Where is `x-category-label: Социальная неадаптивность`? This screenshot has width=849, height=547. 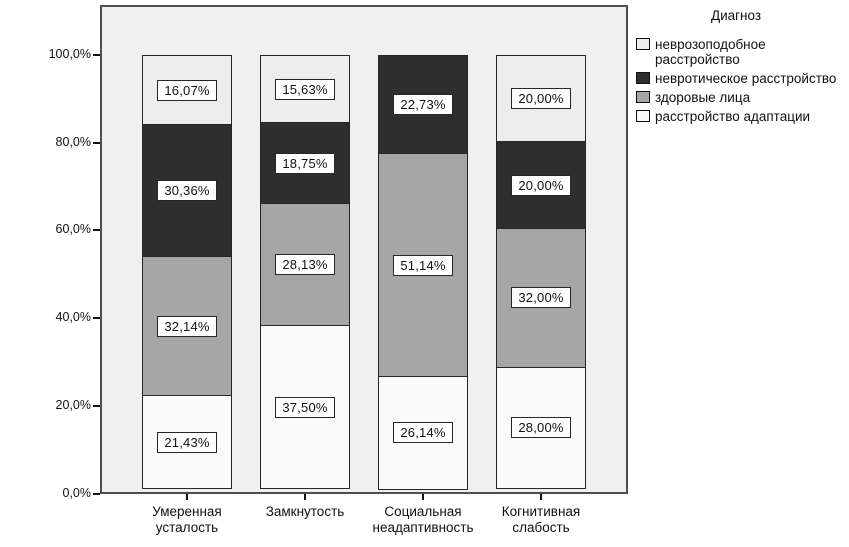
x-category-label: Социальная неадаптивность is located at coordinates (423, 519).